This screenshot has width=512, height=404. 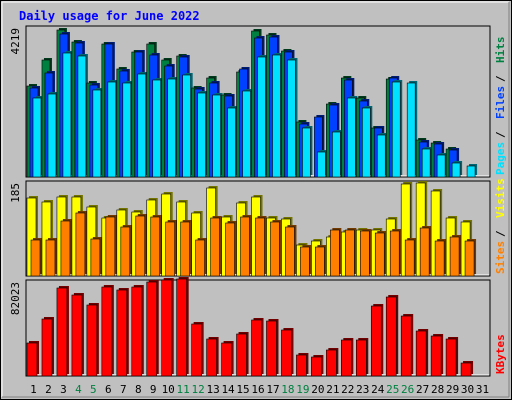 What do you see at coordinates (257, 389) in the screenshot?
I see `x-tick-label-day-16: 16` at bounding box center [257, 389].